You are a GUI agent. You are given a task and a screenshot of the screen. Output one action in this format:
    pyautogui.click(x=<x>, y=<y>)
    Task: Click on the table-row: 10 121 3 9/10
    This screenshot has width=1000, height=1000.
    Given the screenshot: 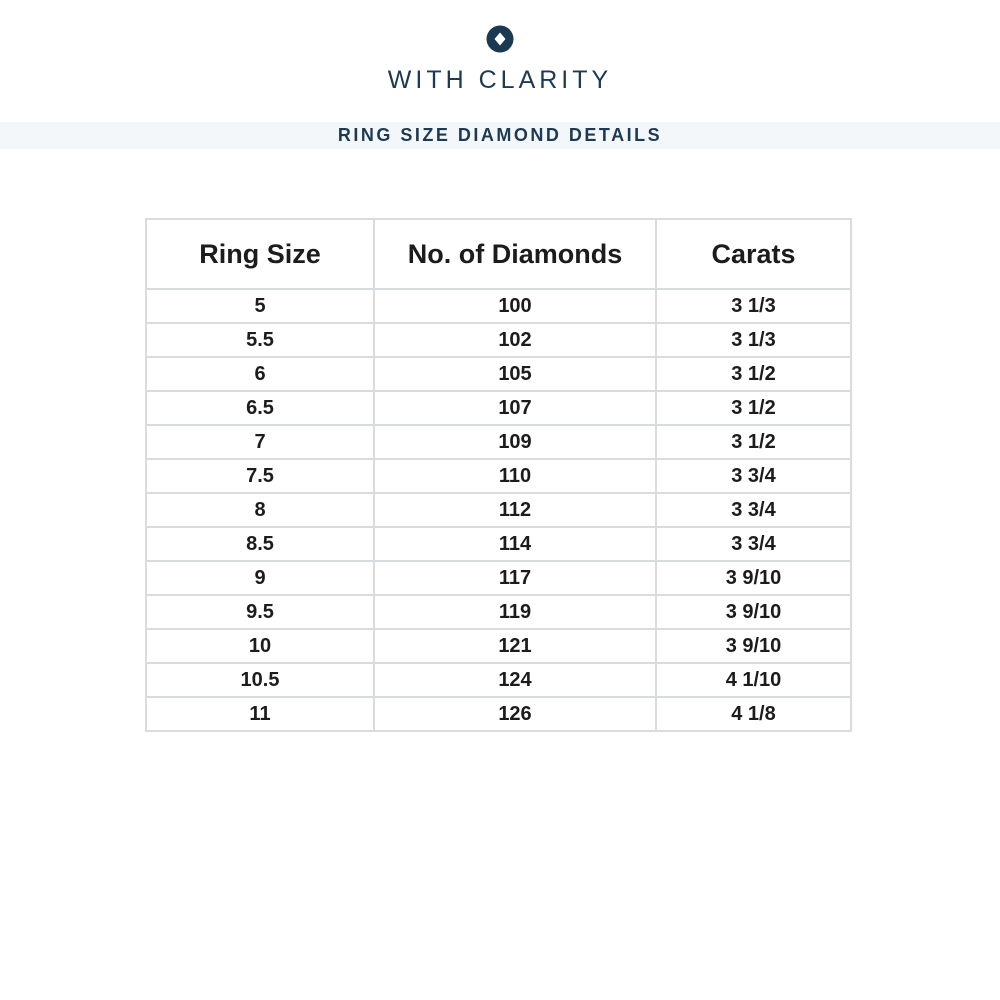 What is the action you would take?
    pyautogui.click(x=498, y=646)
    